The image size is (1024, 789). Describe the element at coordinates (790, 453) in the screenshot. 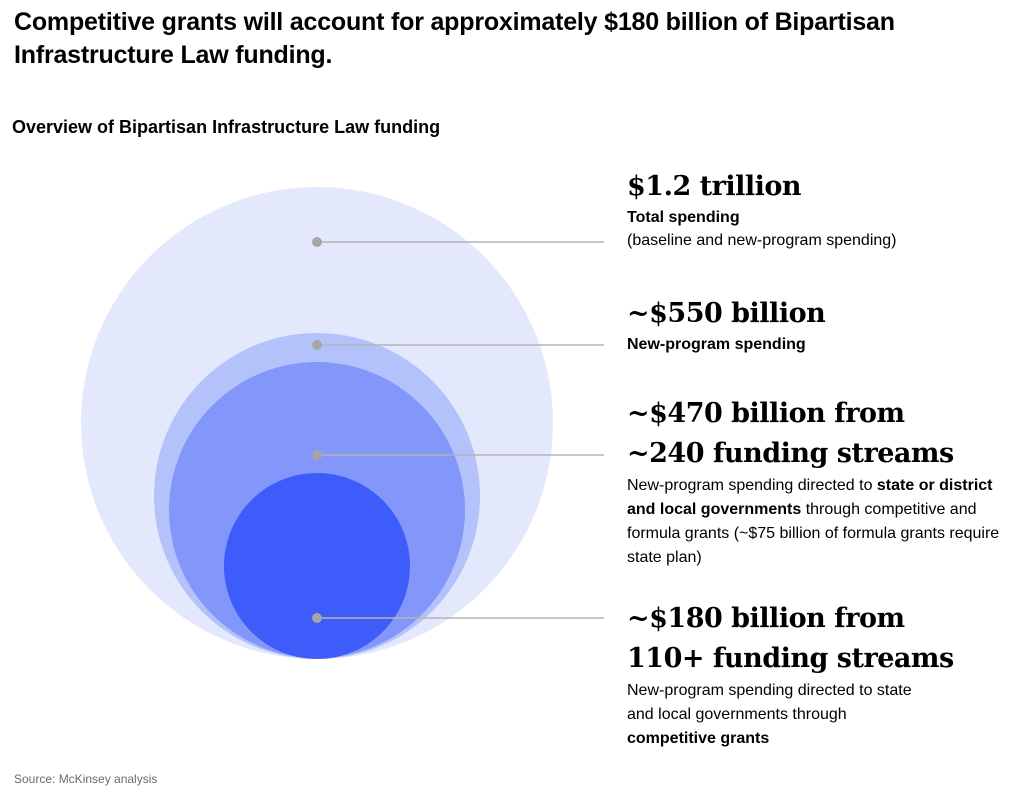

I see `state-local-value-line2: ~240 funding streams` at that location.